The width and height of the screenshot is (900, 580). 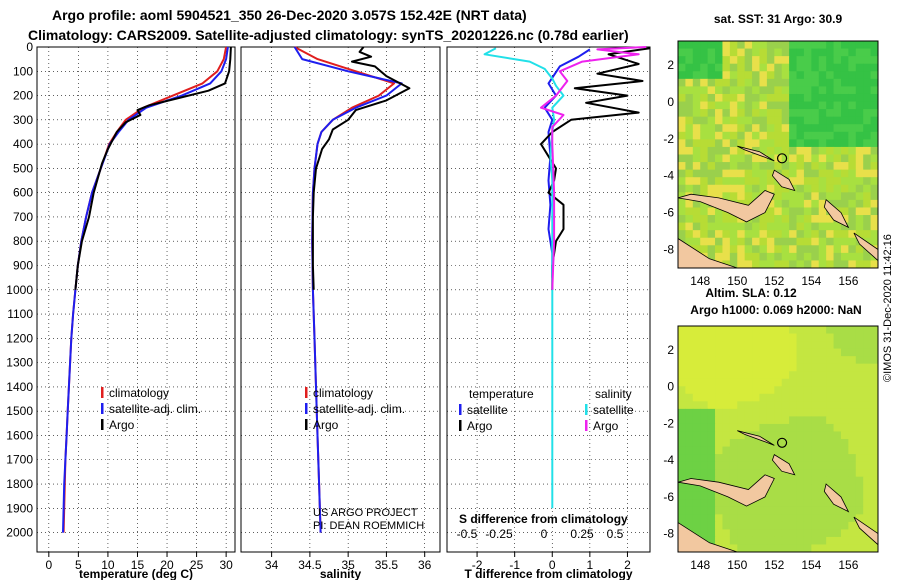 What do you see at coordinates (606, 426) in the screenshot?
I see `legend-label: Argo` at bounding box center [606, 426].